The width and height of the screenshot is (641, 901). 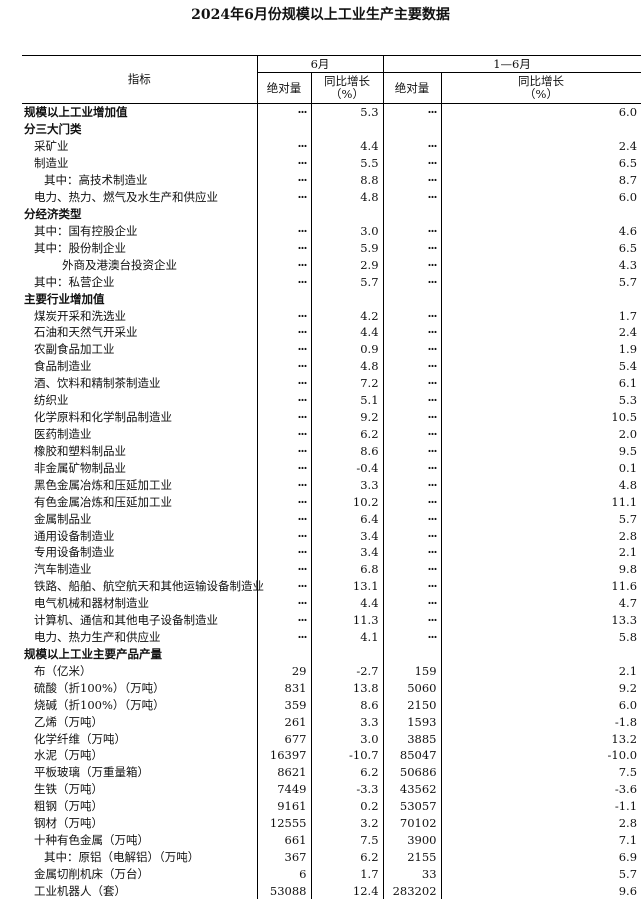 I want to click on cell-abs16: 3900, so click(x=412, y=840).